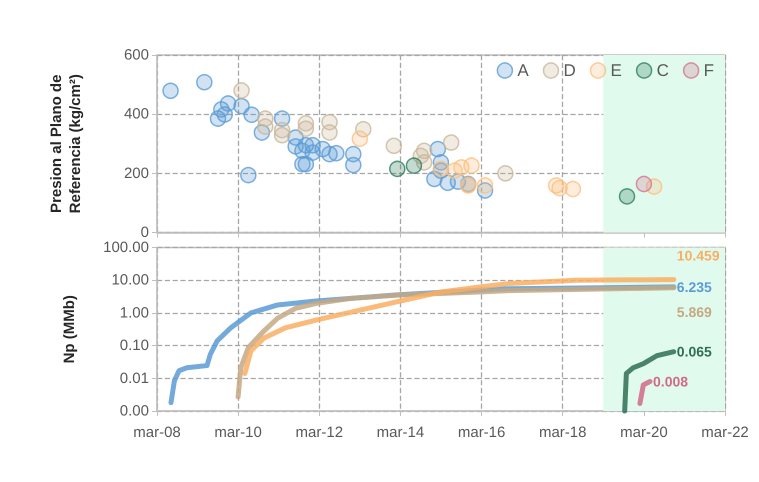 This screenshot has height=482, width=759. I want to click on y-tick-label: 0.10, so click(134, 345).